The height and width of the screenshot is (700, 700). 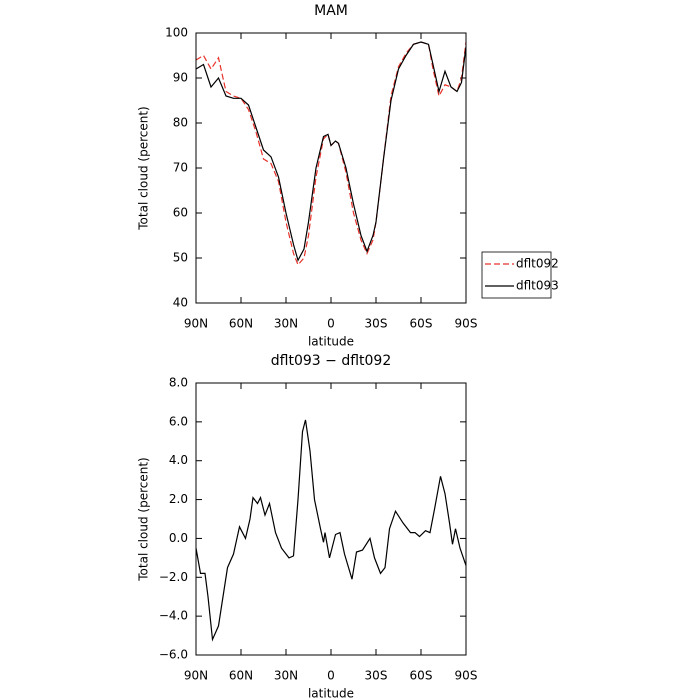 What do you see at coordinates (180, 258) in the screenshot?
I see `y-tick-label: 50` at bounding box center [180, 258].